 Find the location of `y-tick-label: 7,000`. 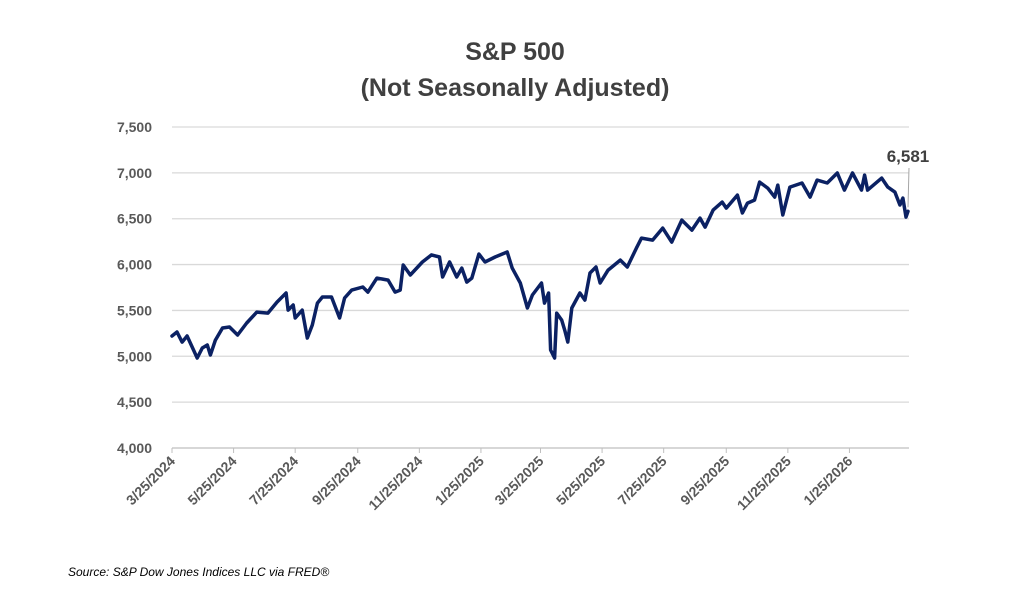

y-tick-label: 7,000 is located at coordinates (134, 173).